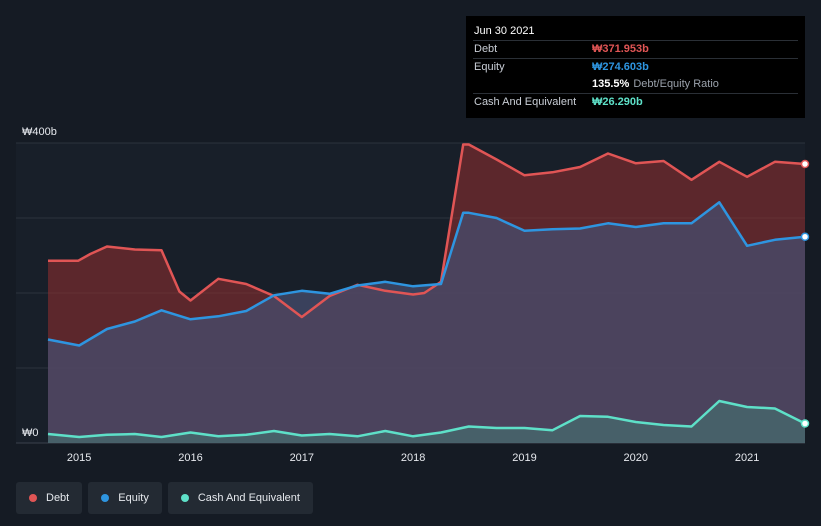 Image resolution: width=821 pixels, height=526 pixels. What do you see at coordinates (805, 423) in the screenshot?
I see `cash-and-equivalent-endpoint` at bounding box center [805, 423].